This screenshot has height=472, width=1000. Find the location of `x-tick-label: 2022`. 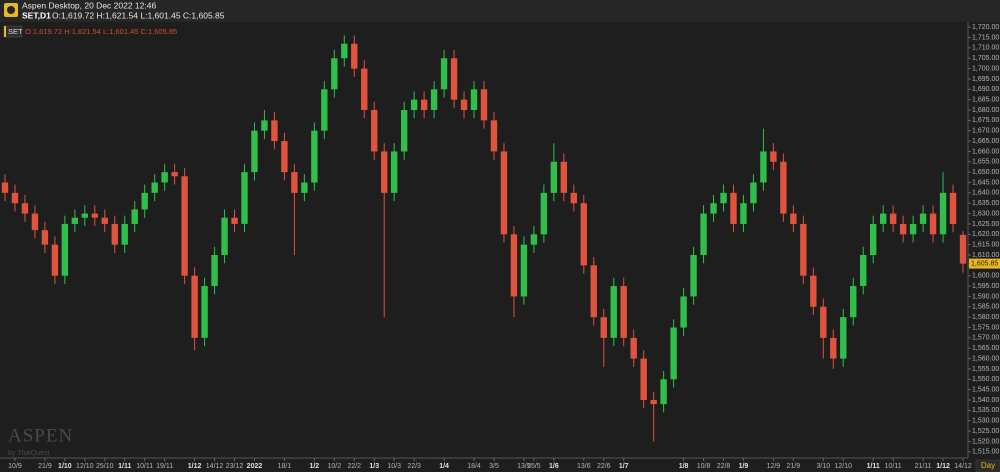

x-tick-label: 2022 is located at coordinates (255, 466).